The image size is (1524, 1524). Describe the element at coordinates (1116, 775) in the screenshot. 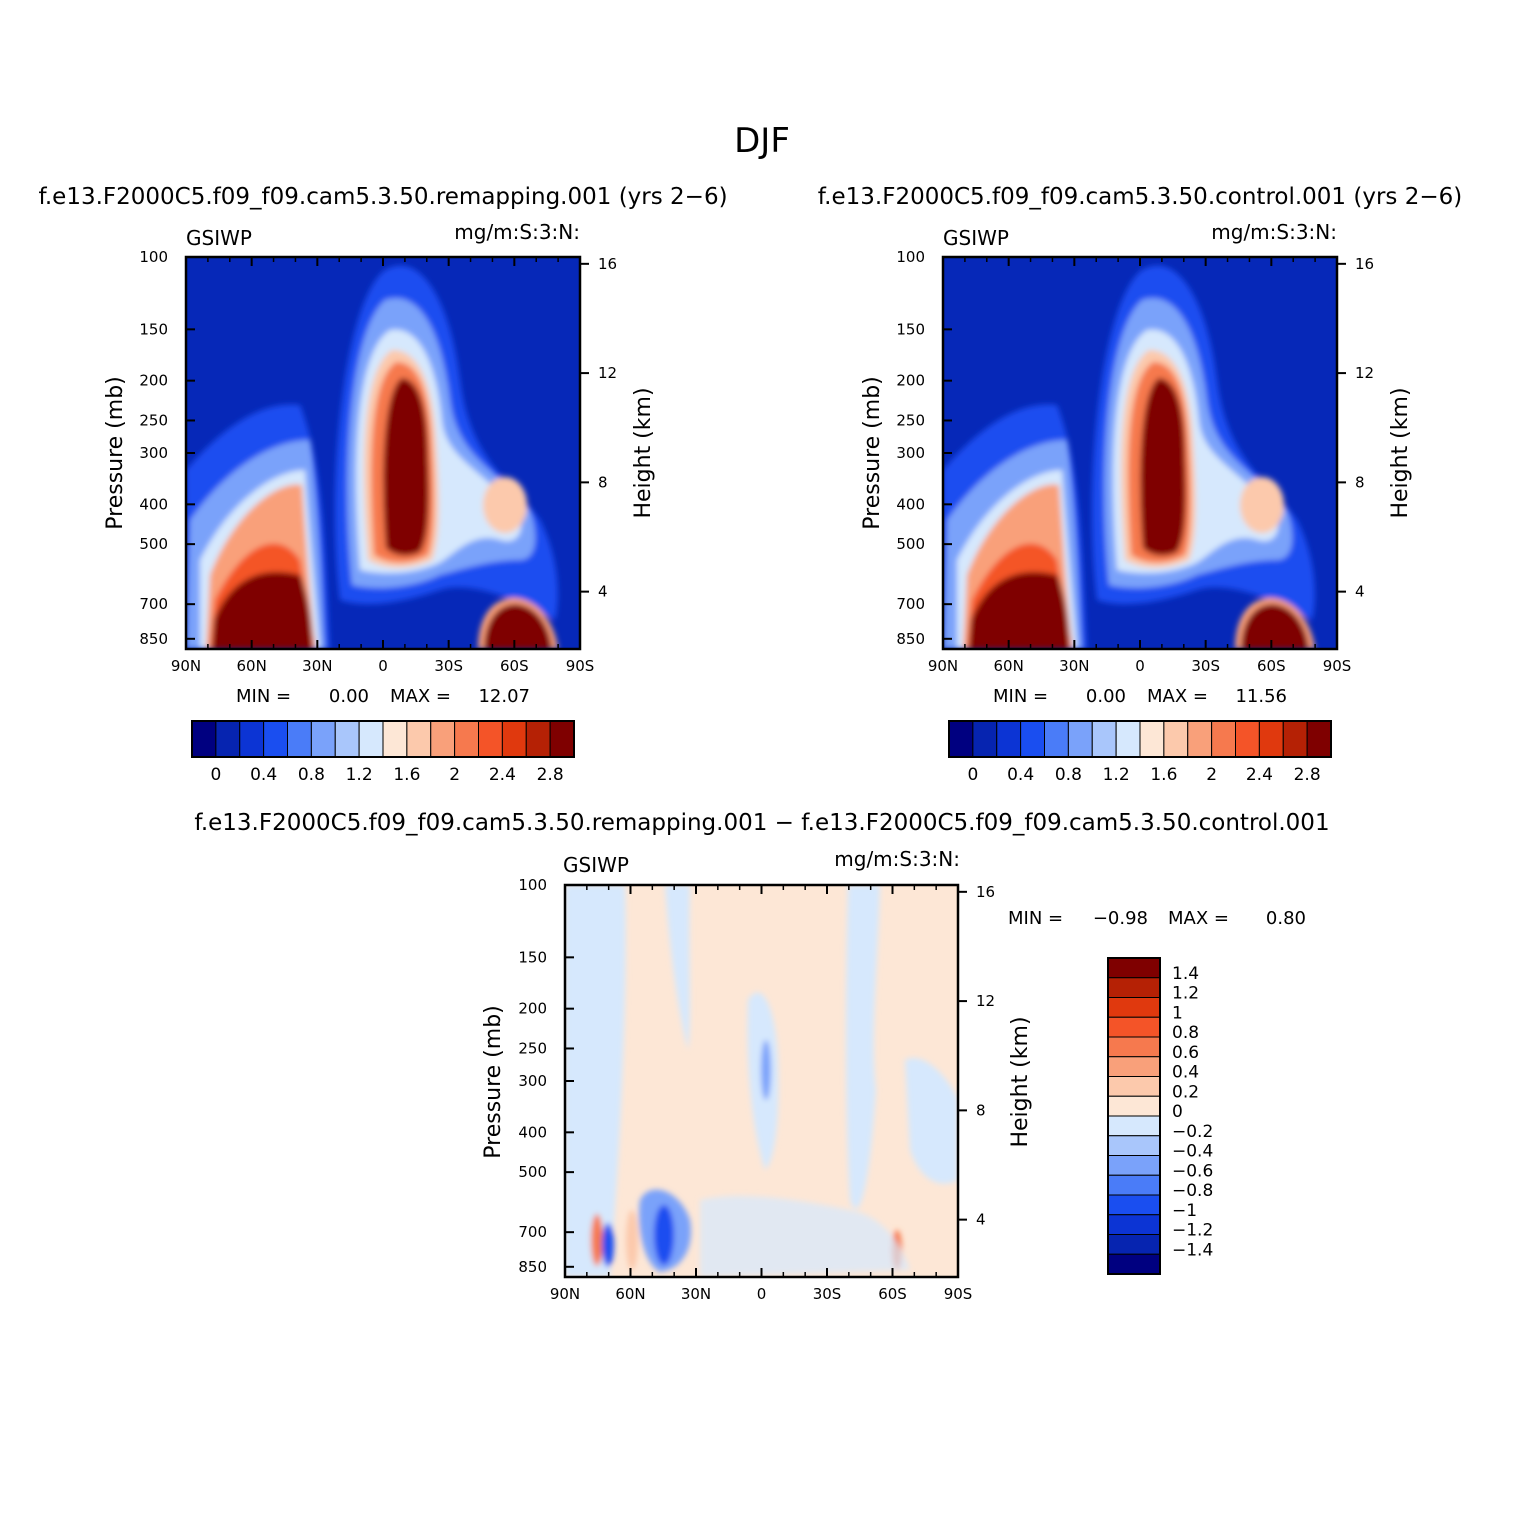

I see `colorbar-tick-label: 1.2` at that location.